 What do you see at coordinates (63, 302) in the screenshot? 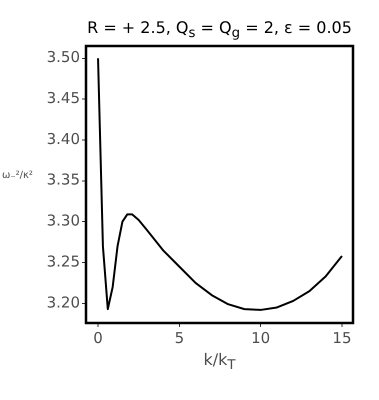
I see `y-tick-label: 3.20` at bounding box center [63, 302].